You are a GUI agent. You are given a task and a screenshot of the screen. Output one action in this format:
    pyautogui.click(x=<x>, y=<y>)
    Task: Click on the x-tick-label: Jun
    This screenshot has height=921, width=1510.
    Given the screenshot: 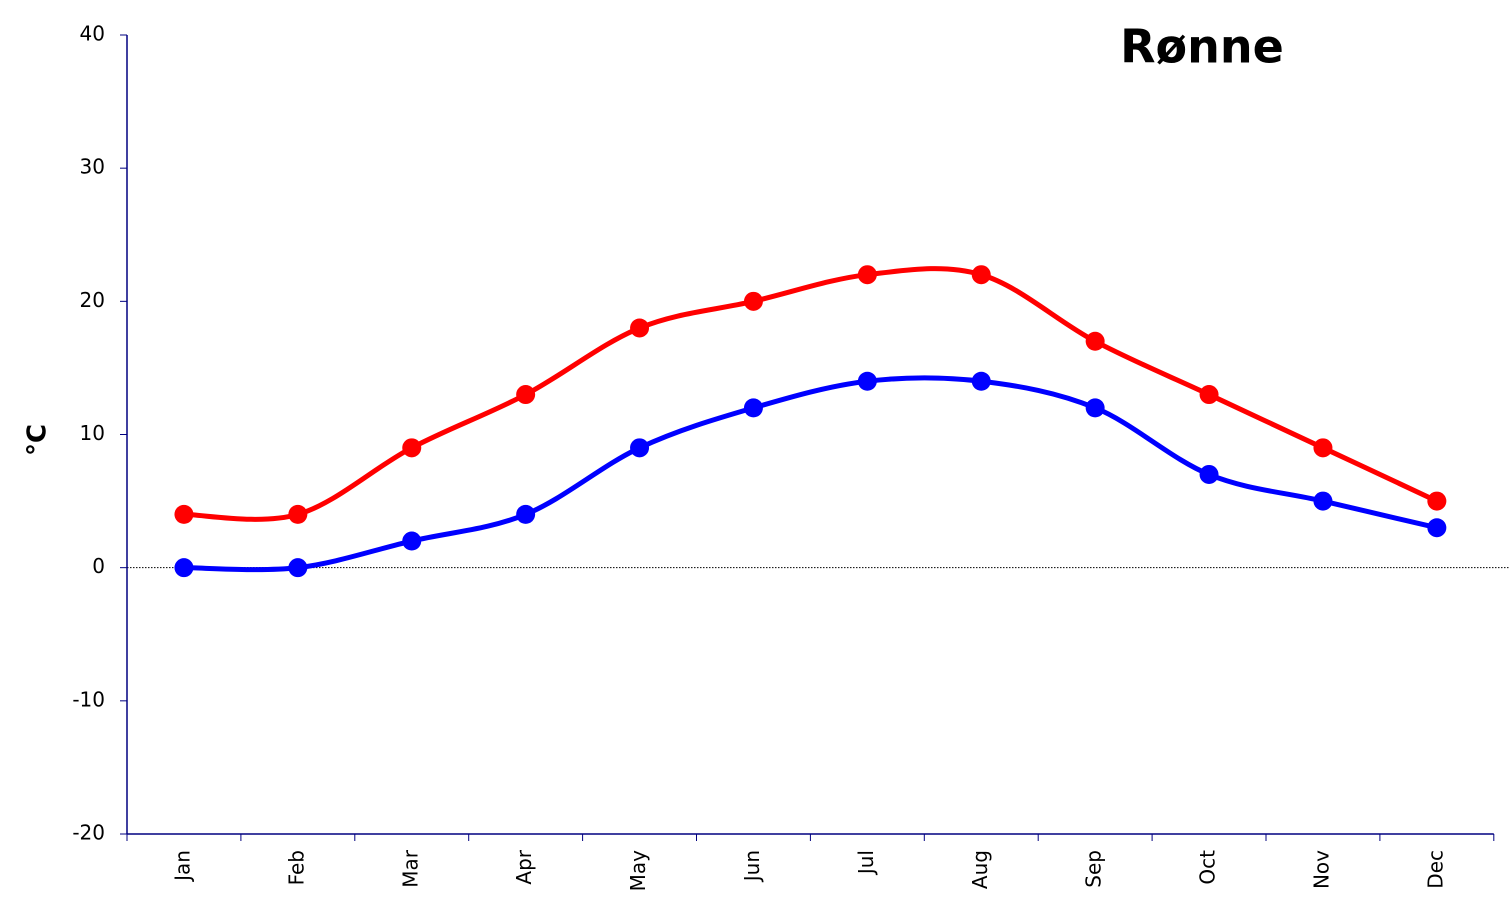 What is the action you would take?
    pyautogui.click(x=752, y=866)
    